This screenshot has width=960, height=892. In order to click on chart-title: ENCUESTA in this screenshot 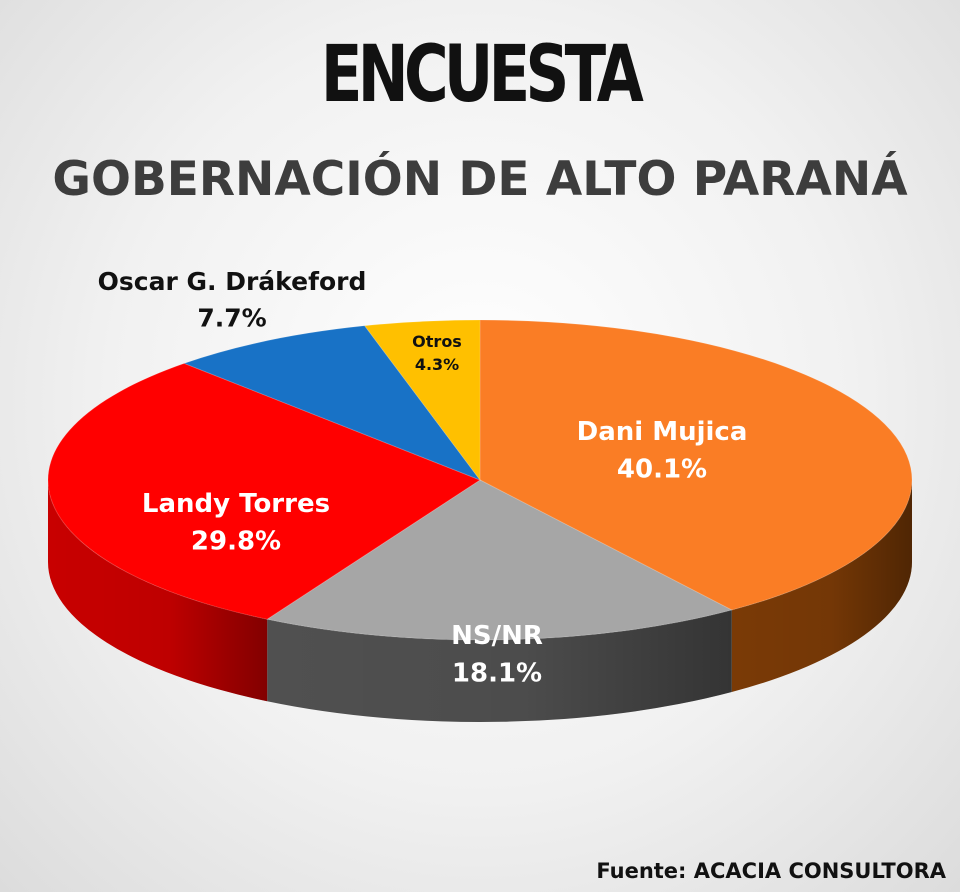, I will do `click(482, 75)`.